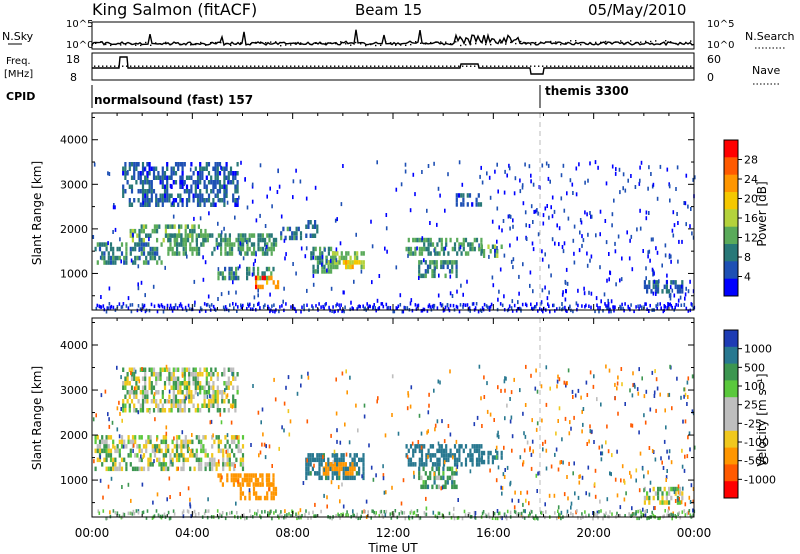 Image resolution: width=800 pixels, height=554 pixels. I want to click on y-tick-label: 3000, so click(74, 390).